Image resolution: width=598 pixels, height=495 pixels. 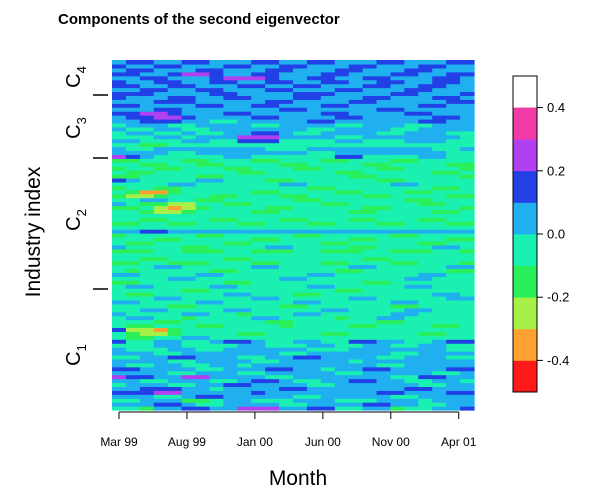 What do you see at coordinates (76, 128) in the screenshot?
I see `industry-group-label: C3` at bounding box center [76, 128].